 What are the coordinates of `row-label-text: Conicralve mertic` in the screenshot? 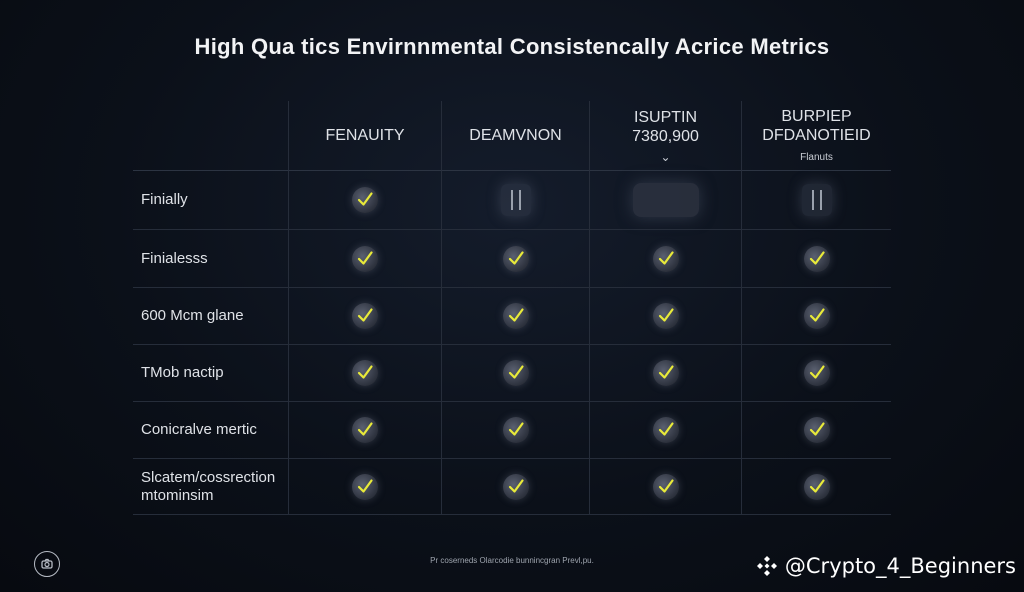 It's located at (199, 430).